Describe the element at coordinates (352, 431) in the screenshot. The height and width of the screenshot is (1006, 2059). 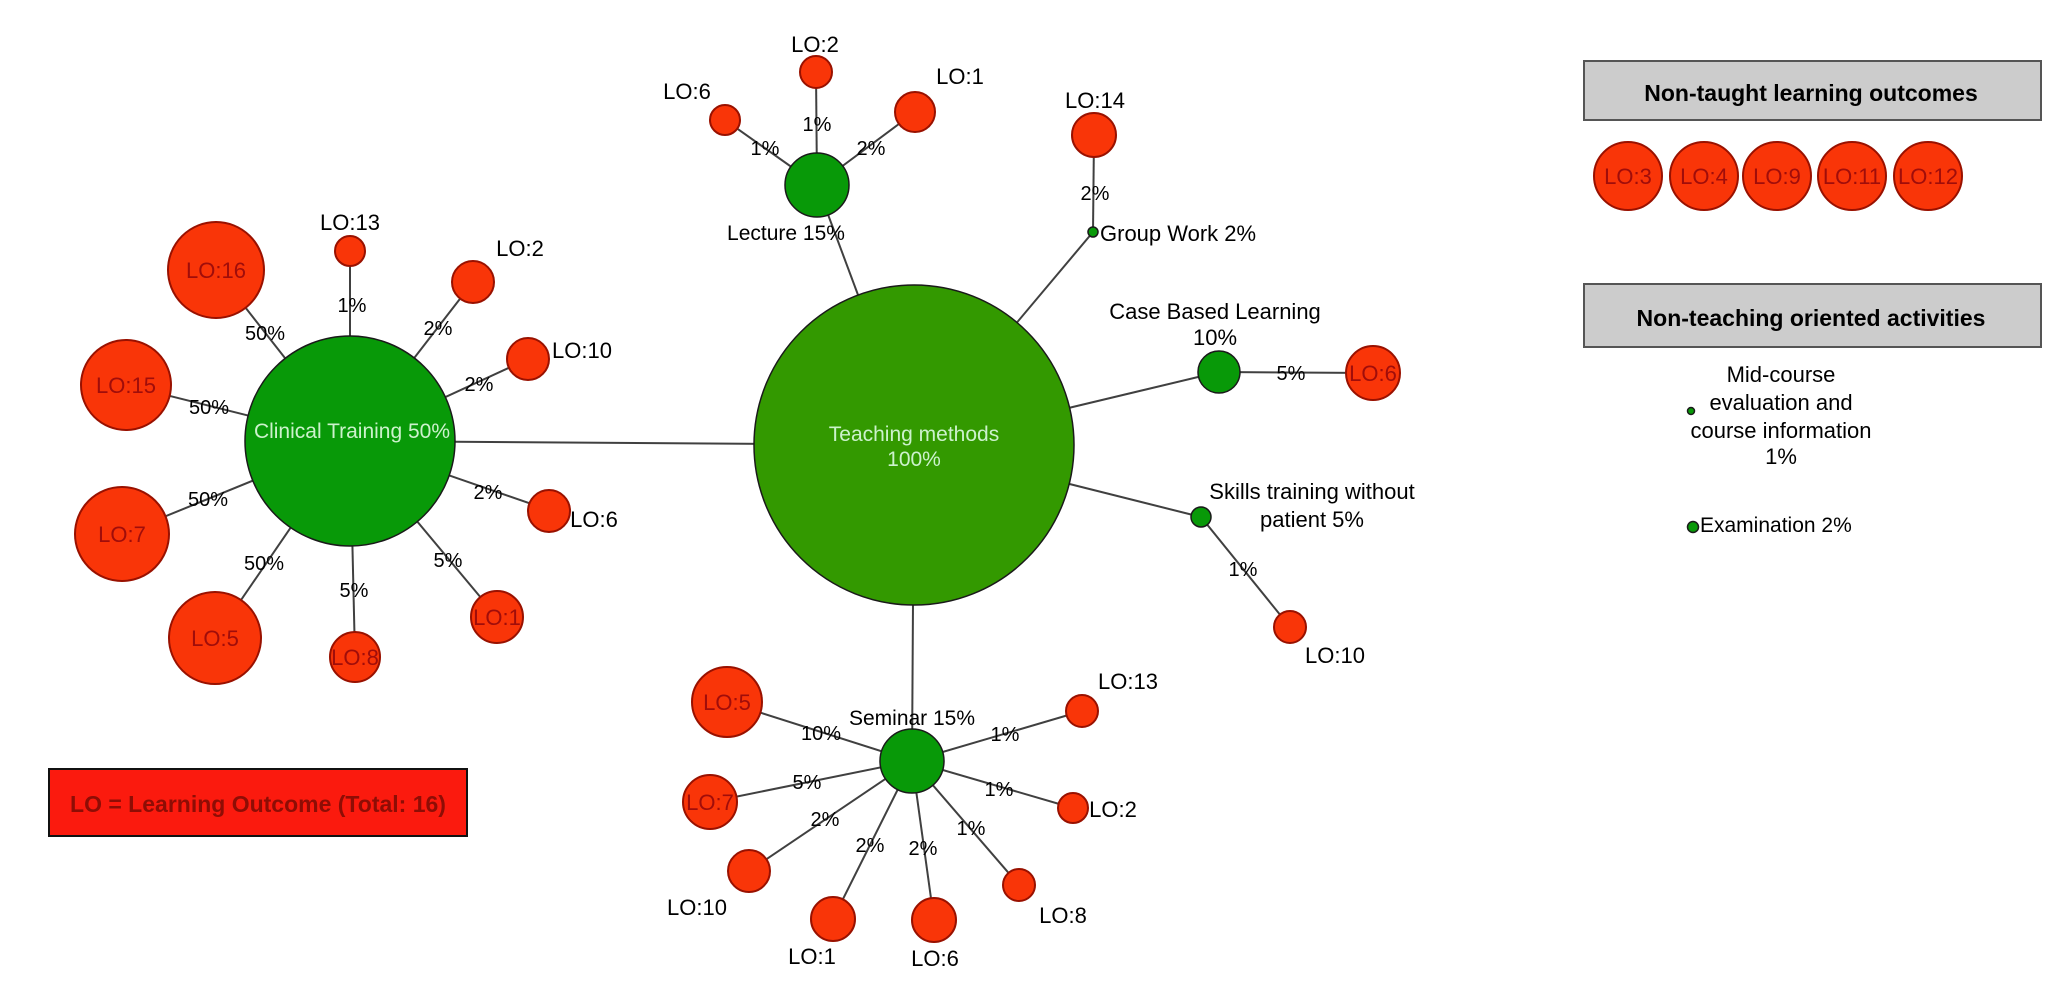
I see `svg-text: Clinical Training 50%` at that location.